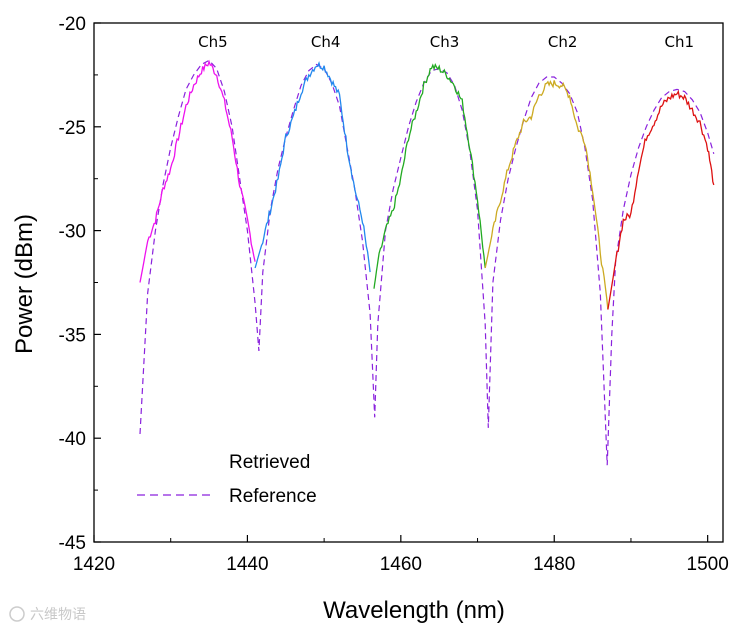 This screenshot has height=631, width=754. Describe the element at coordinates (312, 167) in the screenshot. I see `series-retrieved-ch4` at that location.